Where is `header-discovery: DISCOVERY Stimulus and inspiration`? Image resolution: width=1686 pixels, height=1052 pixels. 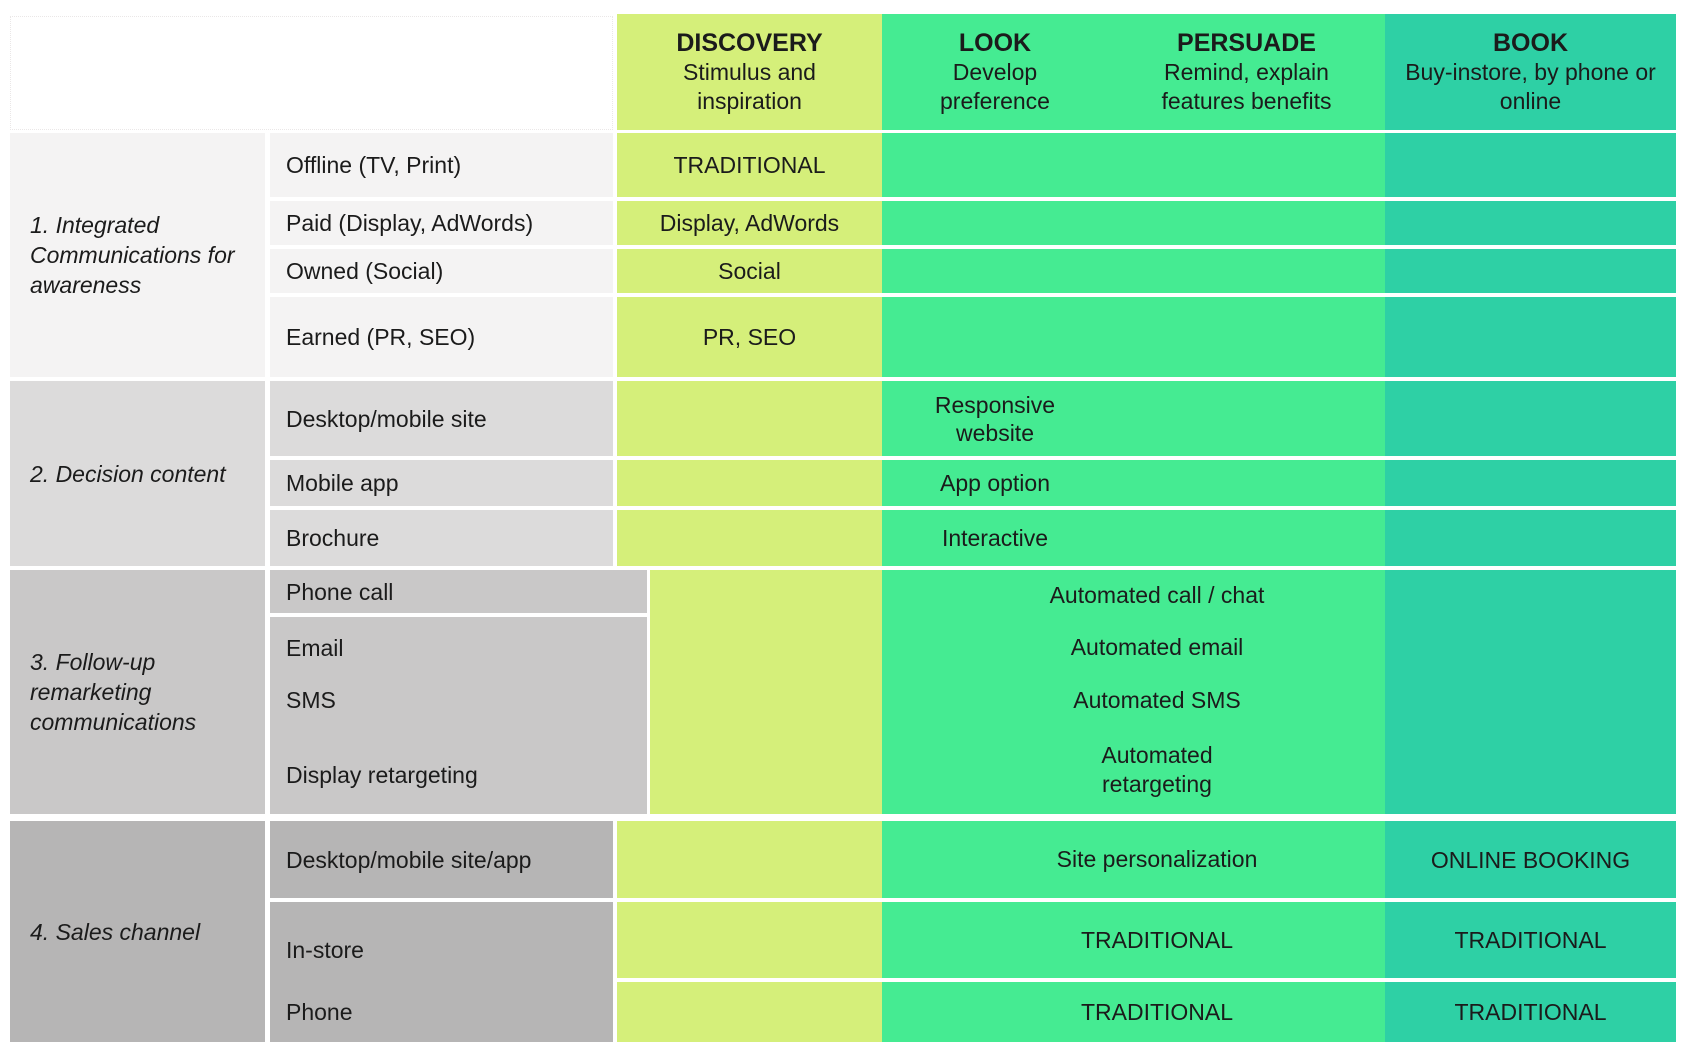 header-discovery: DISCOVERY Stimulus and inspiration is located at coordinates (749, 72).